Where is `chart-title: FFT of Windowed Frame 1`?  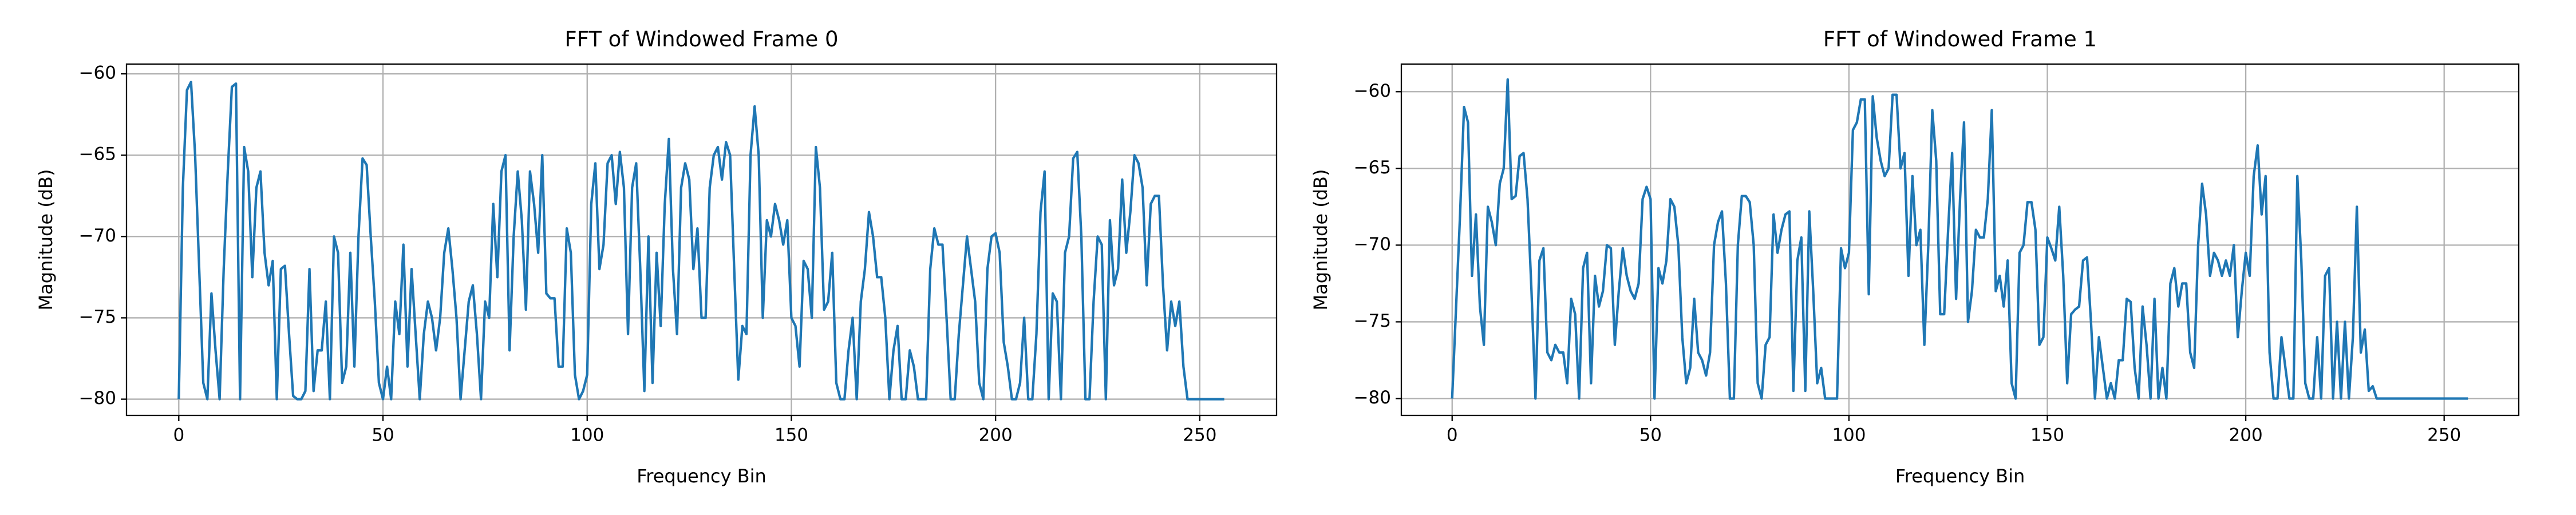 chart-title: FFT of Windowed Frame 1 is located at coordinates (1960, 39).